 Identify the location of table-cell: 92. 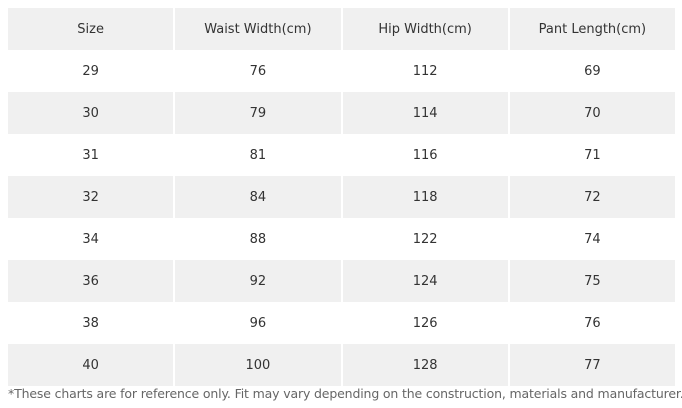
(258, 281).